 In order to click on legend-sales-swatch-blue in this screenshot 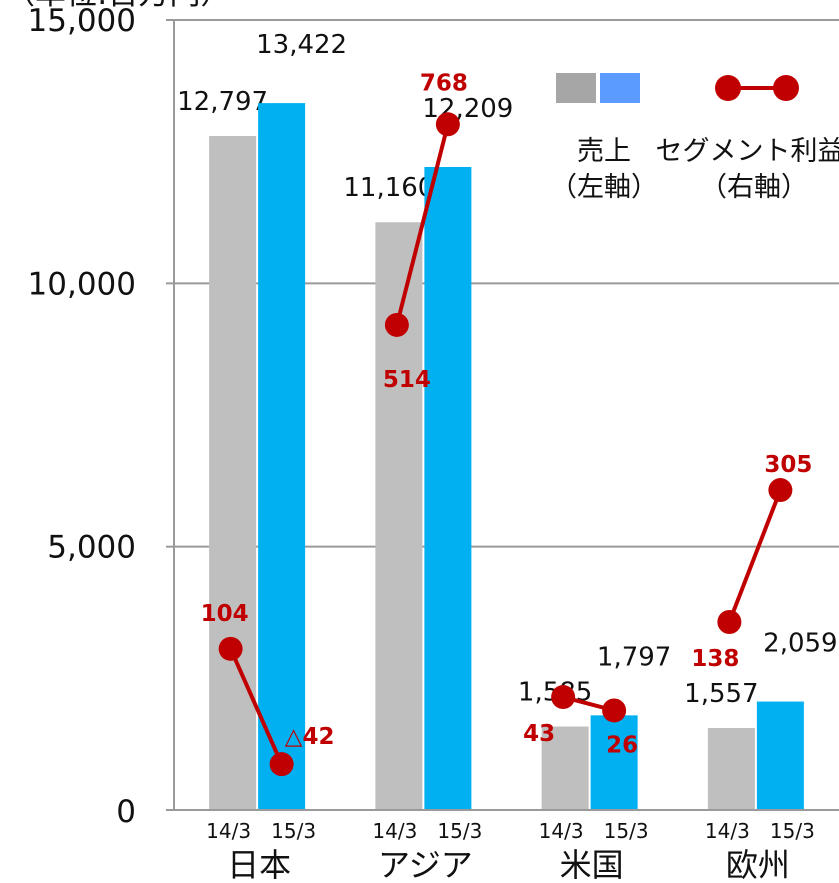, I will do `click(620, 88)`.